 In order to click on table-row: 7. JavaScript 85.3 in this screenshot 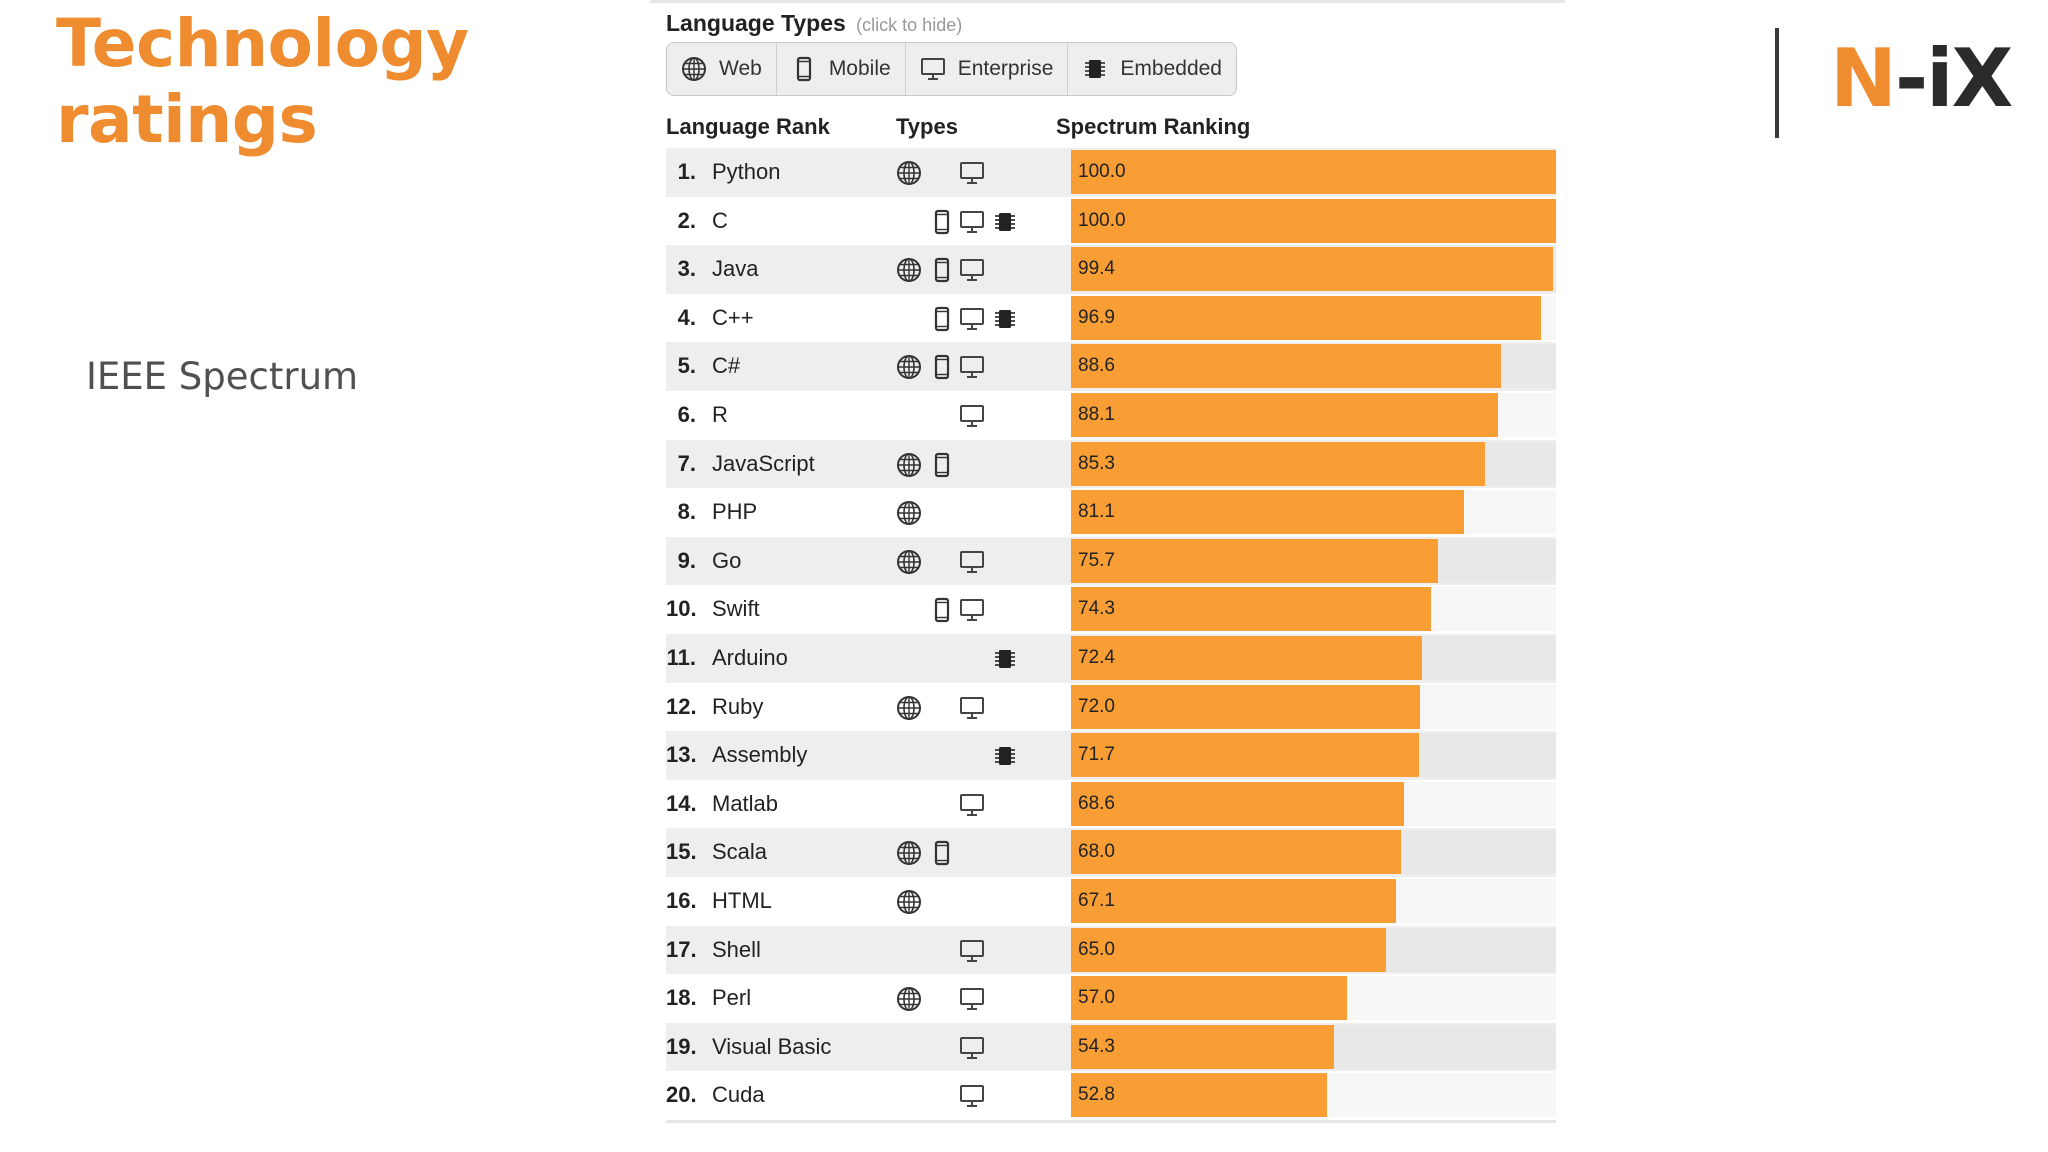, I will do `click(1111, 464)`.